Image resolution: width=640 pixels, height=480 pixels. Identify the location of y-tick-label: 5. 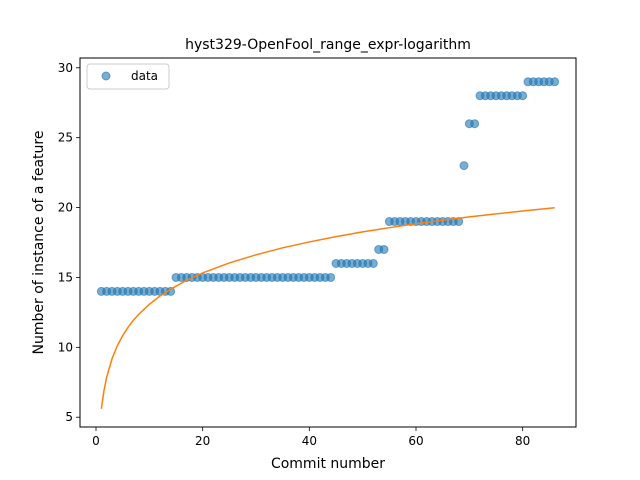
(69, 417).